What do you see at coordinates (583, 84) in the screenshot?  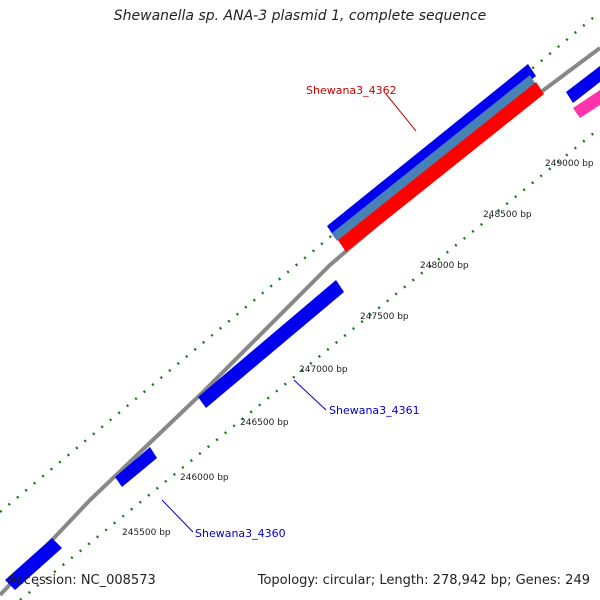 I see `gene-arrow-top-right-blue` at bounding box center [583, 84].